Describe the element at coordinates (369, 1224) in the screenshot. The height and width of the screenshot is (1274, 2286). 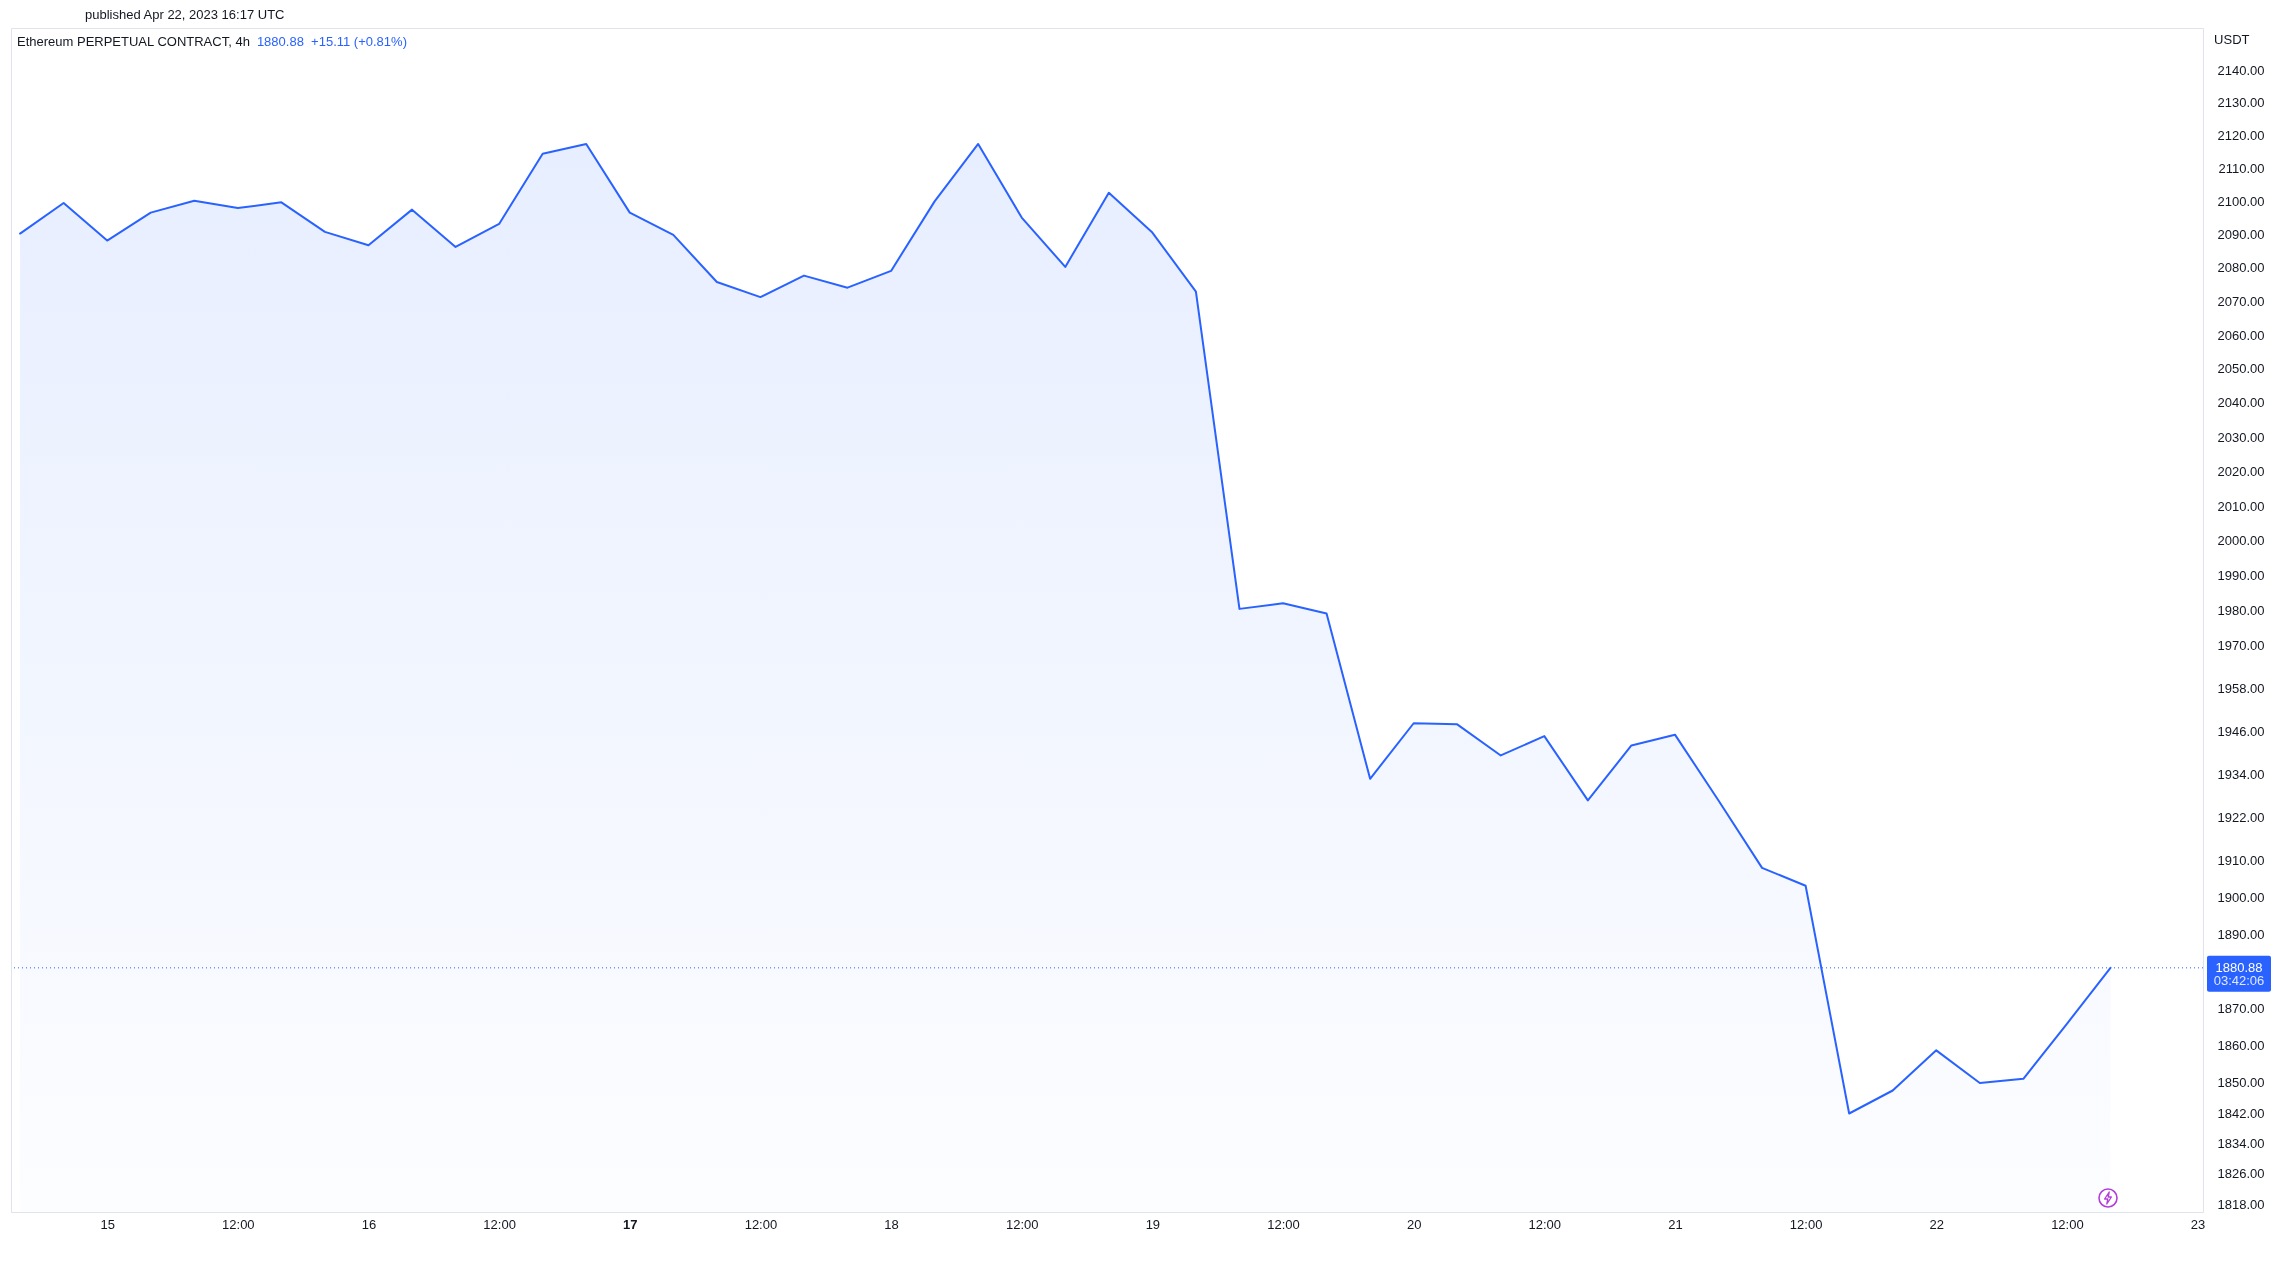
I see `x-tick-label: 16` at that location.